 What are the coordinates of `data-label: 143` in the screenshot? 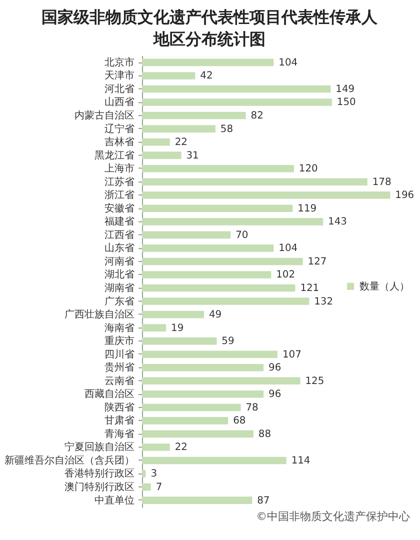 It's located at (337, 222).